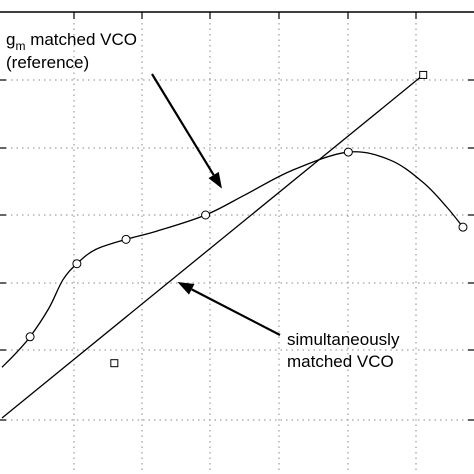 The image size is (474, 474). What do you see at coordinates (215, 180) in the screenshot?
I see `arrow-gm-head` at bounding box center [215, 180].